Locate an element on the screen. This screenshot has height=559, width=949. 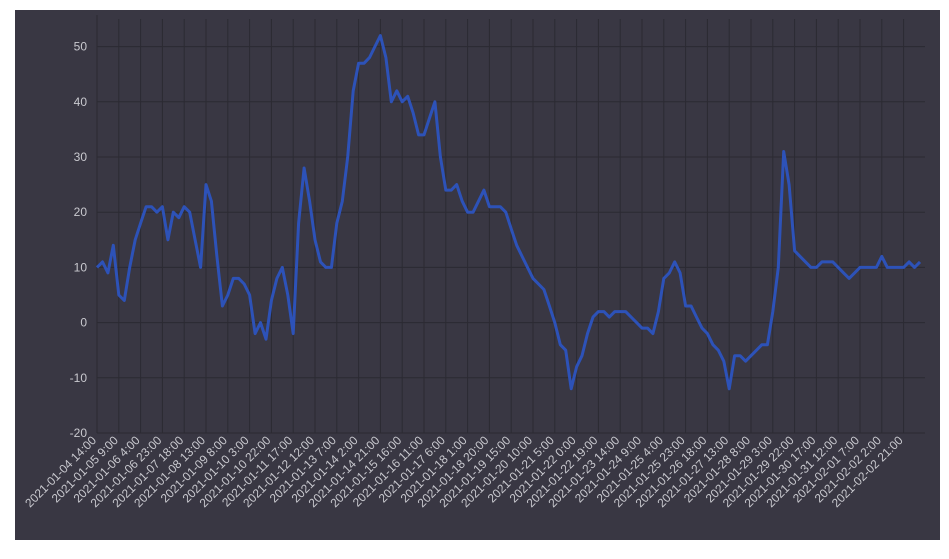
y-tick-label: 30 is located at coordinates (81, 157).